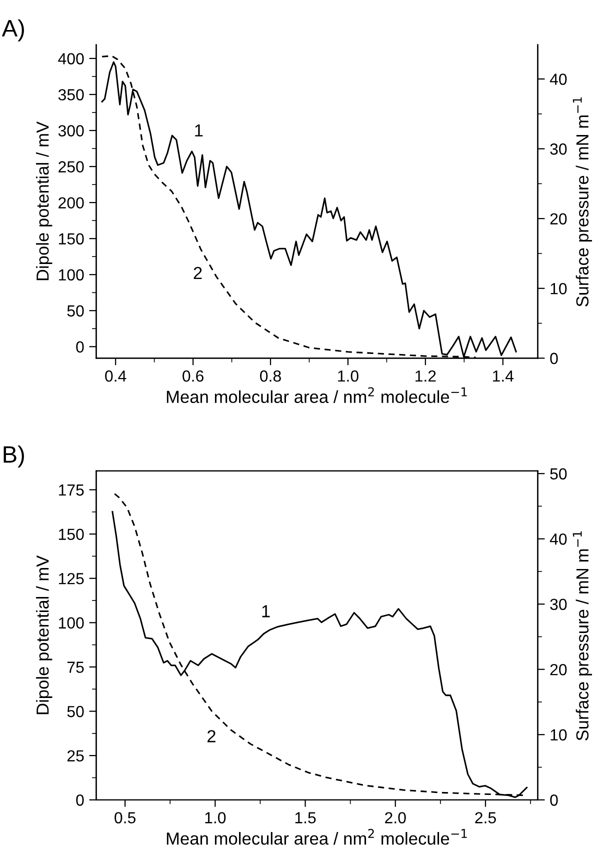 This screenshot has width=609, height=861. What do you see at coordinates (71, 202) in the screenshot?
I see `y-tick-label: 200` at bounding box center [71, 202].